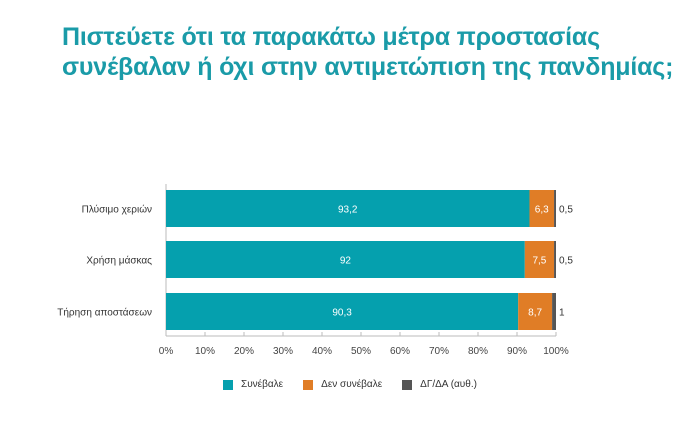 The width and height of the screenshot is (700, 440). What do you see at coordinates (400, 351) in the screenshot?
I see `x-tick-label: 60%` at bounding box center [400, 351].